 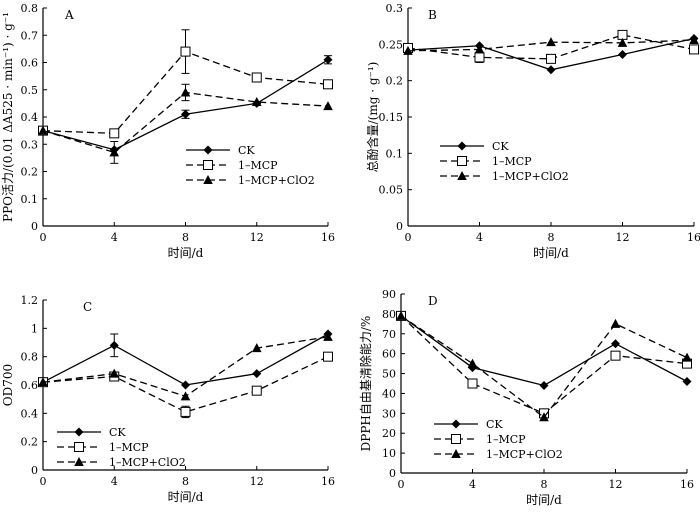 I want to click on y-tick-label: 0.15, so click(x=391, y=117).